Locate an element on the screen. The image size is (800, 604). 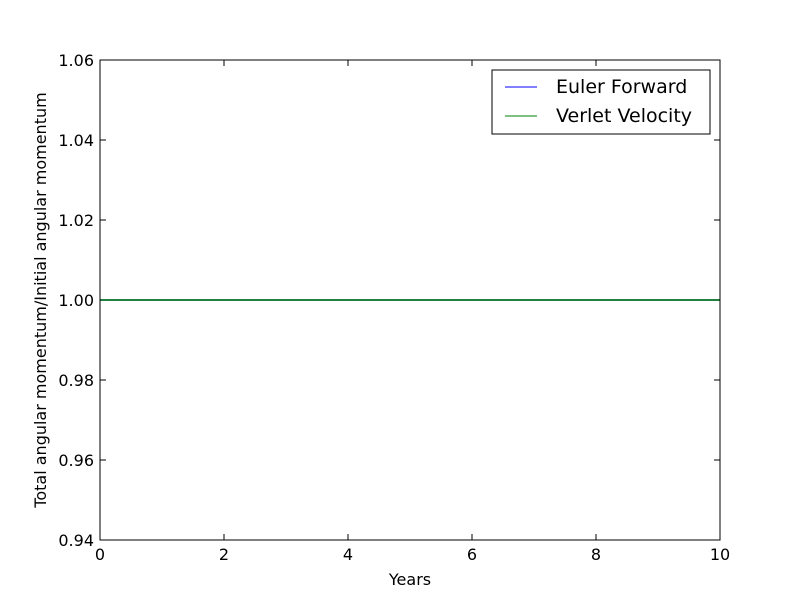
y-tick-label: 1.02 is located at coordinates (76, 220).